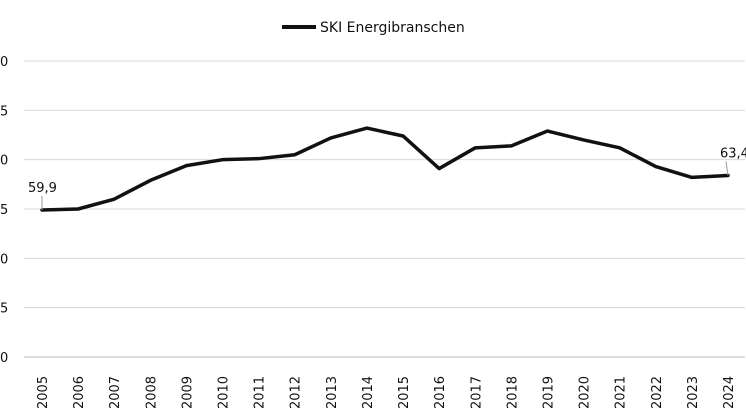 This screenshot has height=419, width=746. Describe the element at coordinates (368, 392) in the screenshot. I see `x-tick-label: 2014` at that location.